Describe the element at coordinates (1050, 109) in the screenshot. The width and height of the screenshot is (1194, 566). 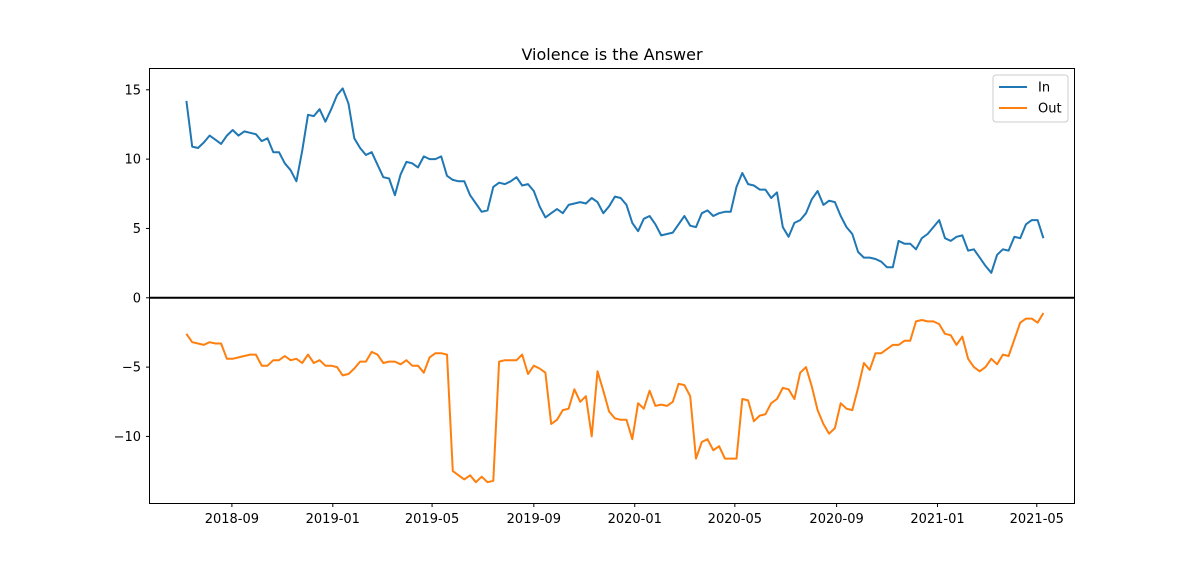
I see `legend-label-out: Out` at that location.